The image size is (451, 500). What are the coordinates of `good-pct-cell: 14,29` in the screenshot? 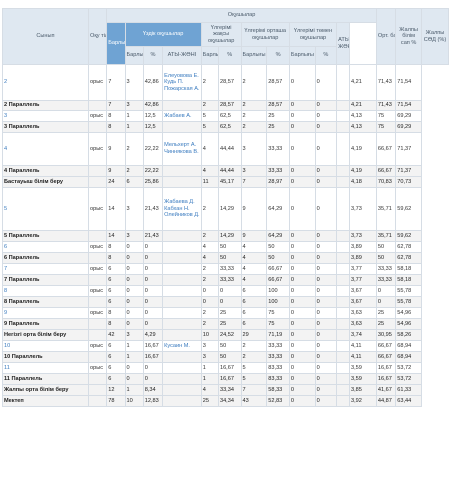 It's located at (229, 209).